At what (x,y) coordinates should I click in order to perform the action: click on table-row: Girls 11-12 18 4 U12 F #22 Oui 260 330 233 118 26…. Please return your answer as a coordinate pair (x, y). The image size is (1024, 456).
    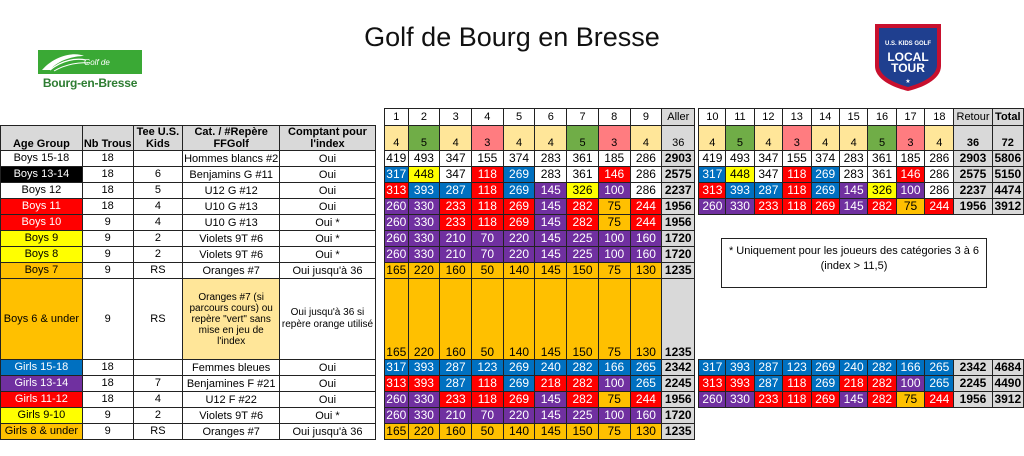
    Looking at the image, I should click on (512, 399).